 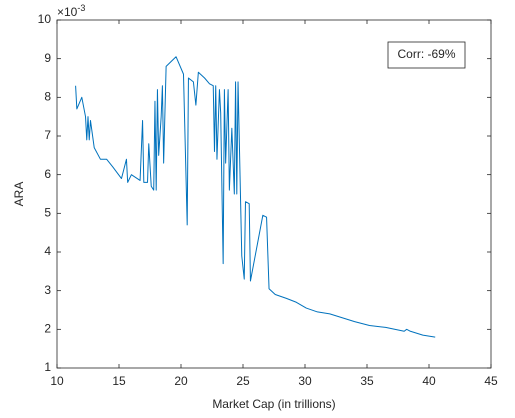 What do you see at coordinates (19, 194) in the screenshot?
I see `y-axis-label: ARA` at bounding box center [19, 194].